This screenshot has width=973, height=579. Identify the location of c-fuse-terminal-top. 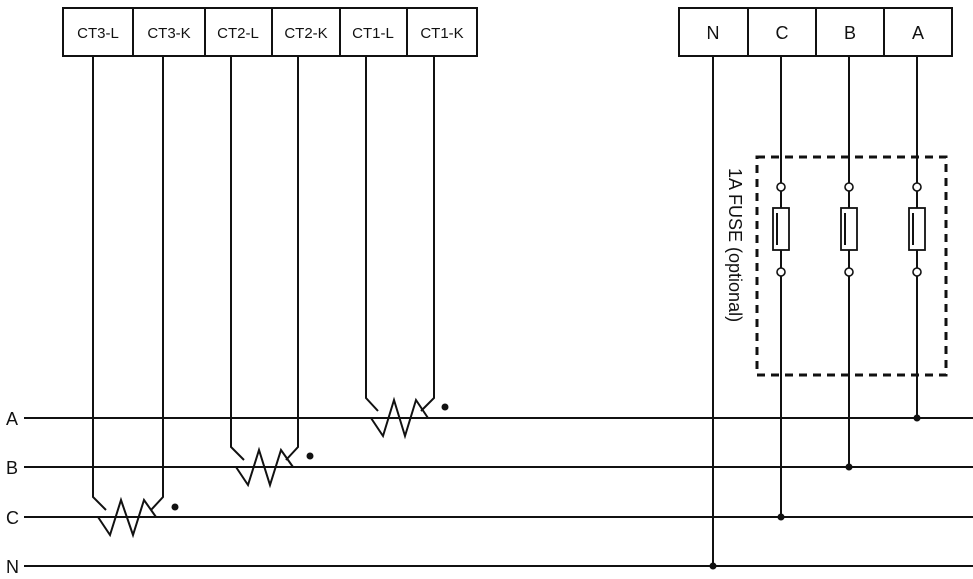
(781, 187).